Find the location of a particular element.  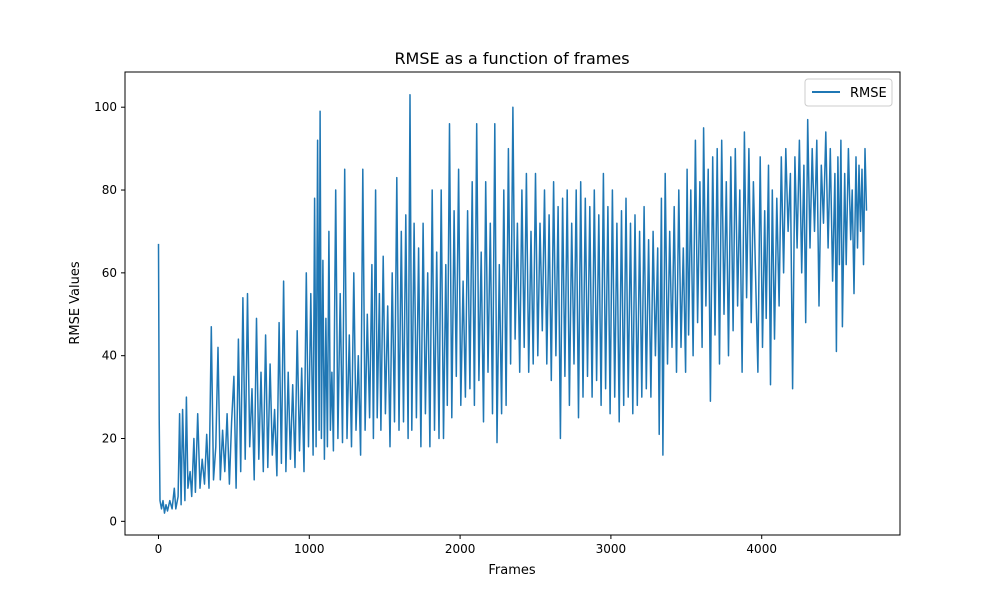

chart-title: RMSE as a function of frames is located at coordinates (511, 58).